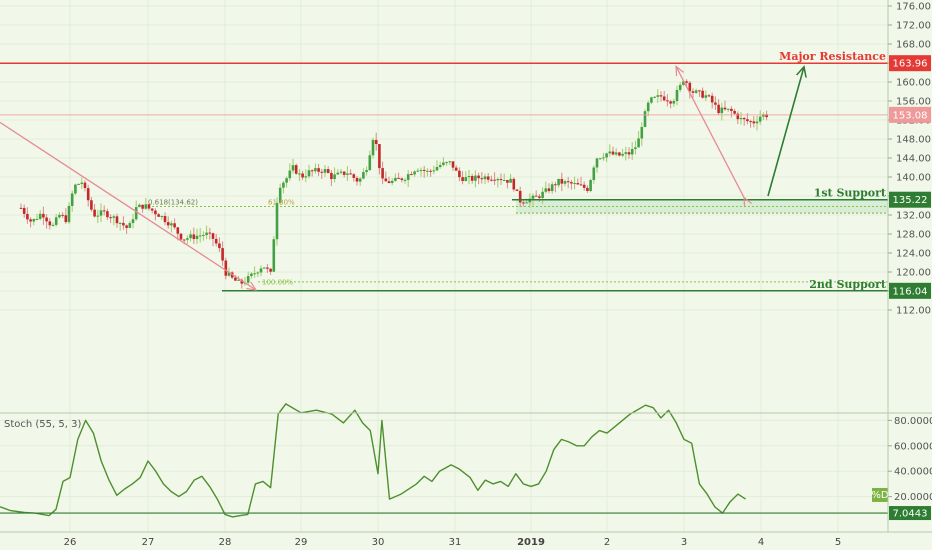  Describe the element at coordinates (531, 542) in the screenshot. I see `x-tick-label: 2019` at that location.